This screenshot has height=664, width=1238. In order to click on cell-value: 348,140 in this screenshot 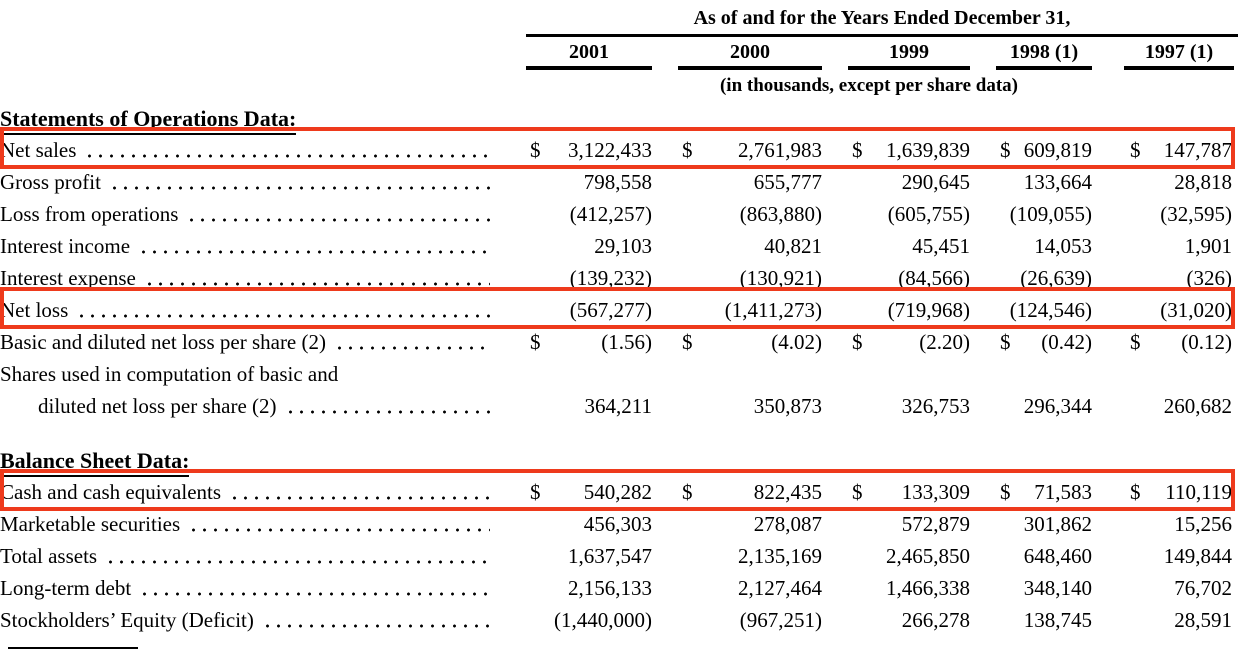, I will do `click(1057, 588)`.